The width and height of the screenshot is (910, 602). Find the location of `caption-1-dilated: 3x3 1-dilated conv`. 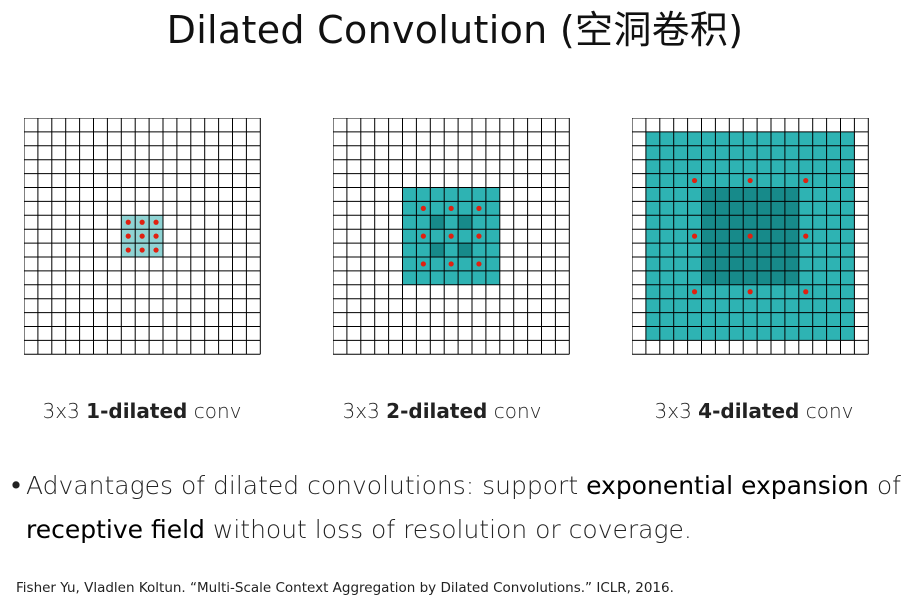

caption-1-dilated: 3x3 1-dilated conv is located at coordinates (142, 411).